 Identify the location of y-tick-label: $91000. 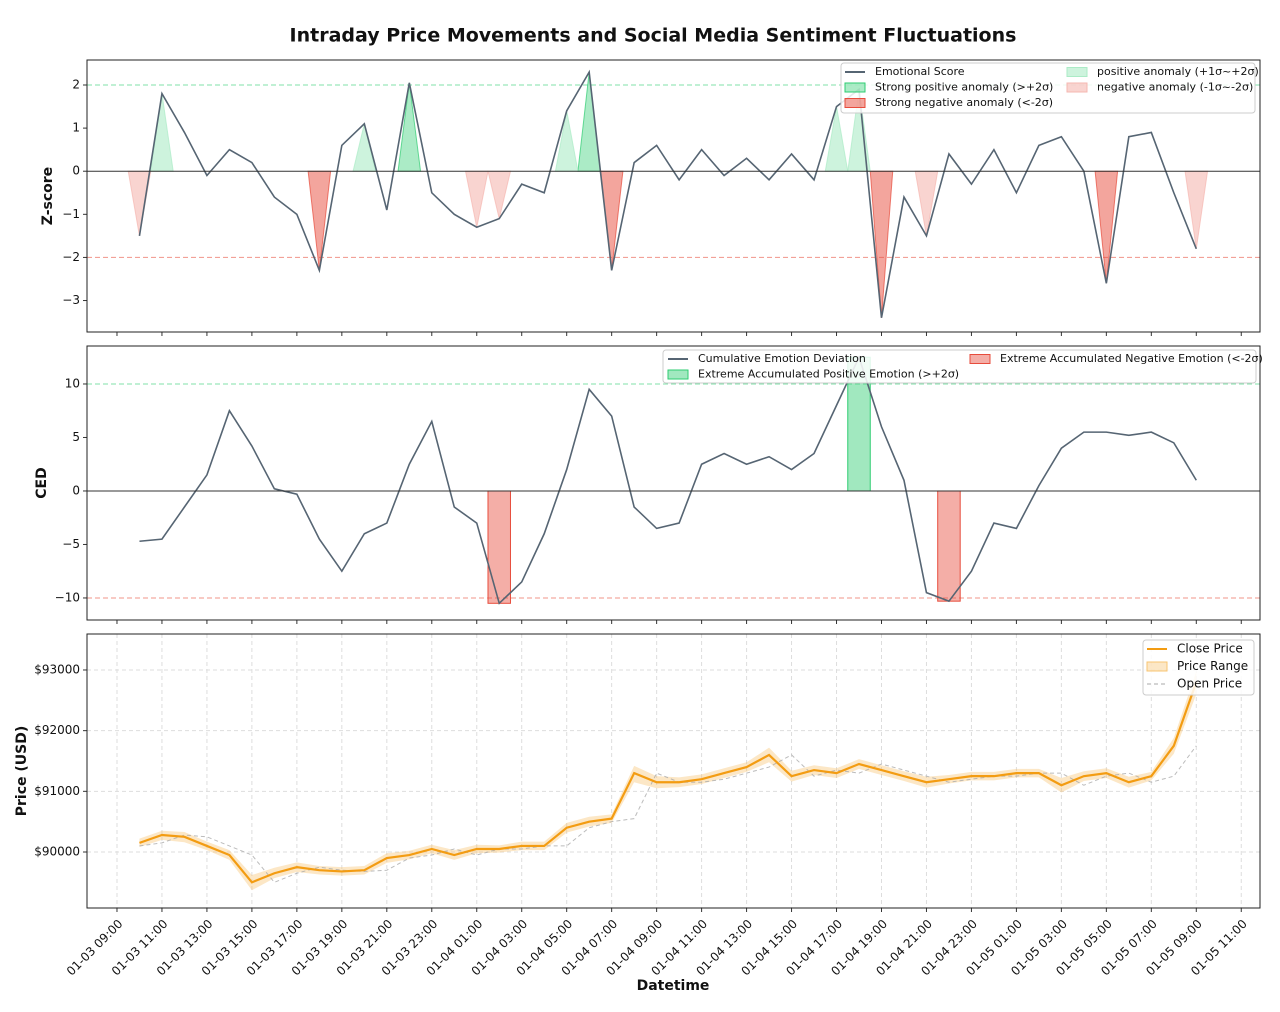
(57, 791).